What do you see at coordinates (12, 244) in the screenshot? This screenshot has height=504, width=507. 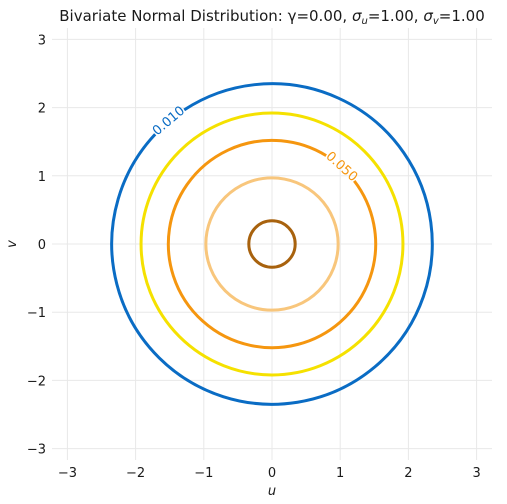 I see `y-axis-label: v` at bounding box center [12, 244].